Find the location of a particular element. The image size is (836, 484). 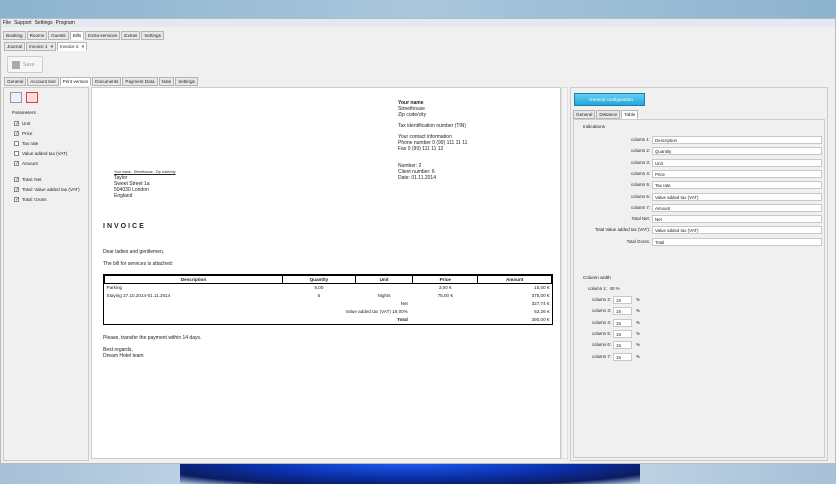

checkbox-label: Total: Gross is located at coordinates (34, 199).